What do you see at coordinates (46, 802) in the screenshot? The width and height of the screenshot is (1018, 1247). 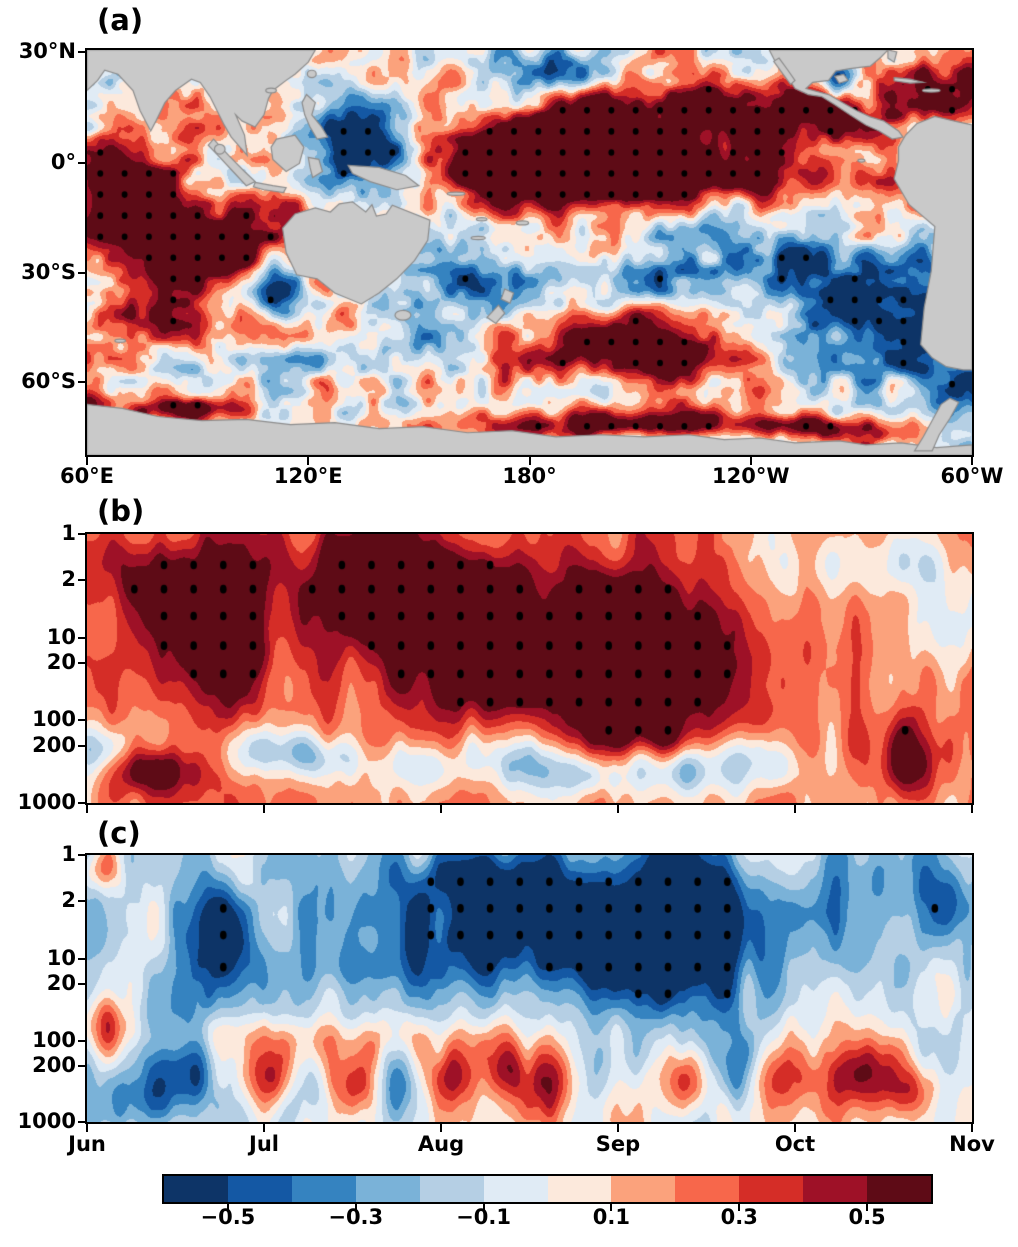 I see `panel-b-ytick-label: 1000` at bounding box center [46, 802].